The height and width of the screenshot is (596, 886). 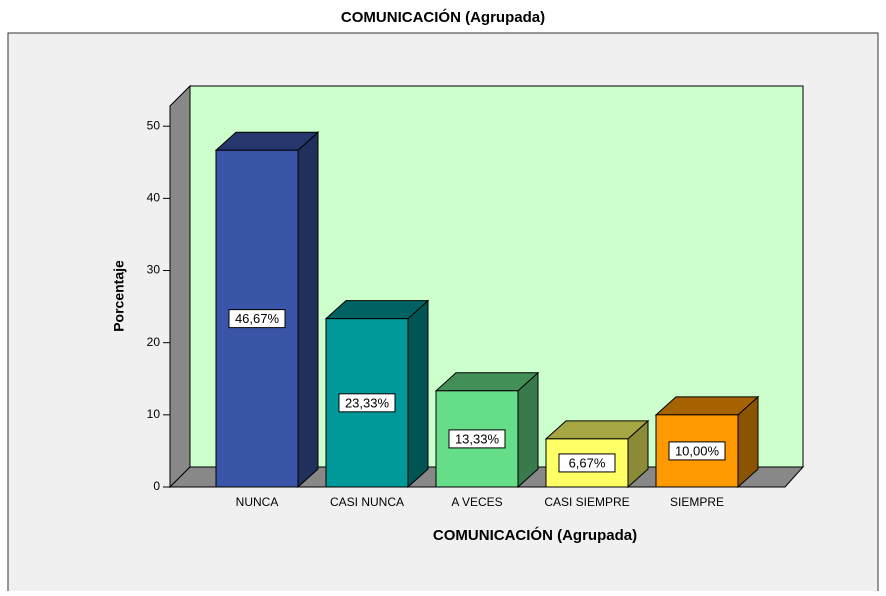 I want to click on value-label: 10,00%, so click(x=697, y=450).